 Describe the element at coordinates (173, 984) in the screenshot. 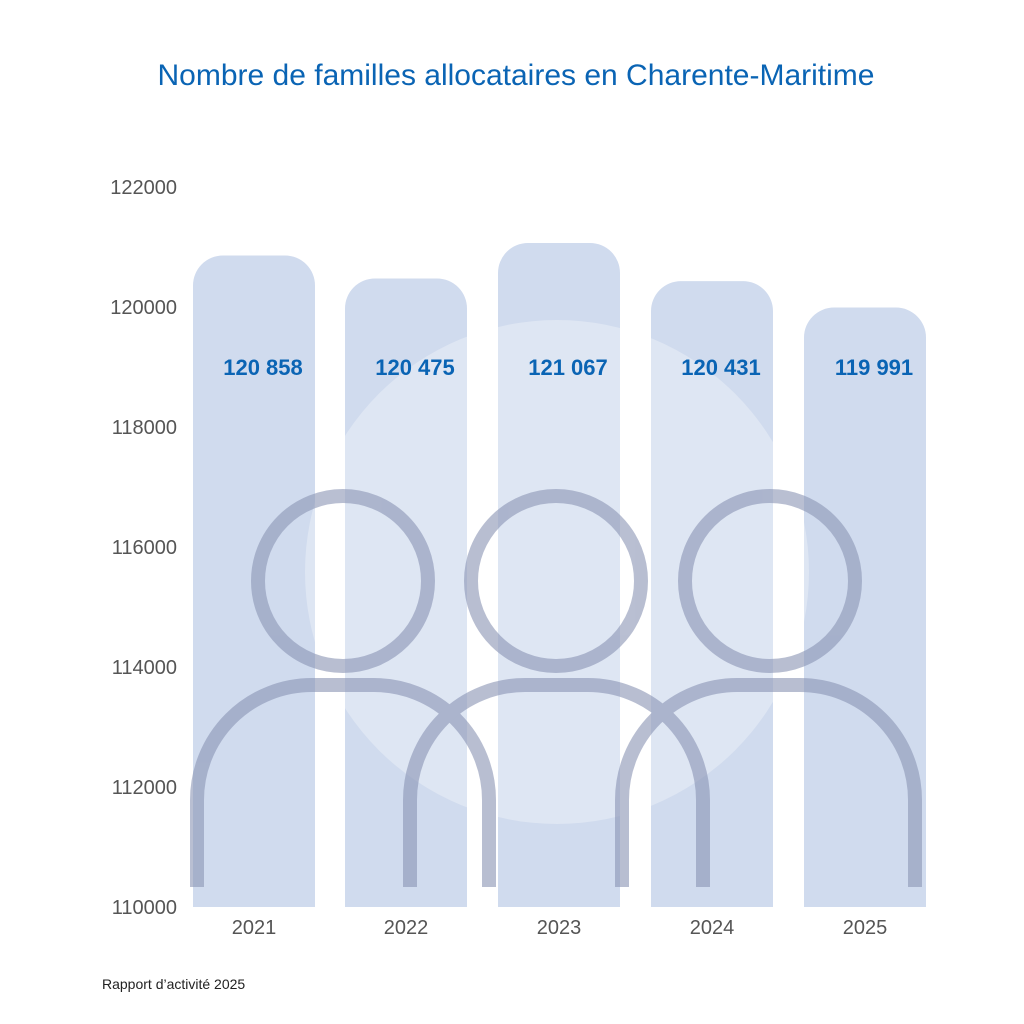

I see `source-note: Rapport d’activité 2025` at that location.